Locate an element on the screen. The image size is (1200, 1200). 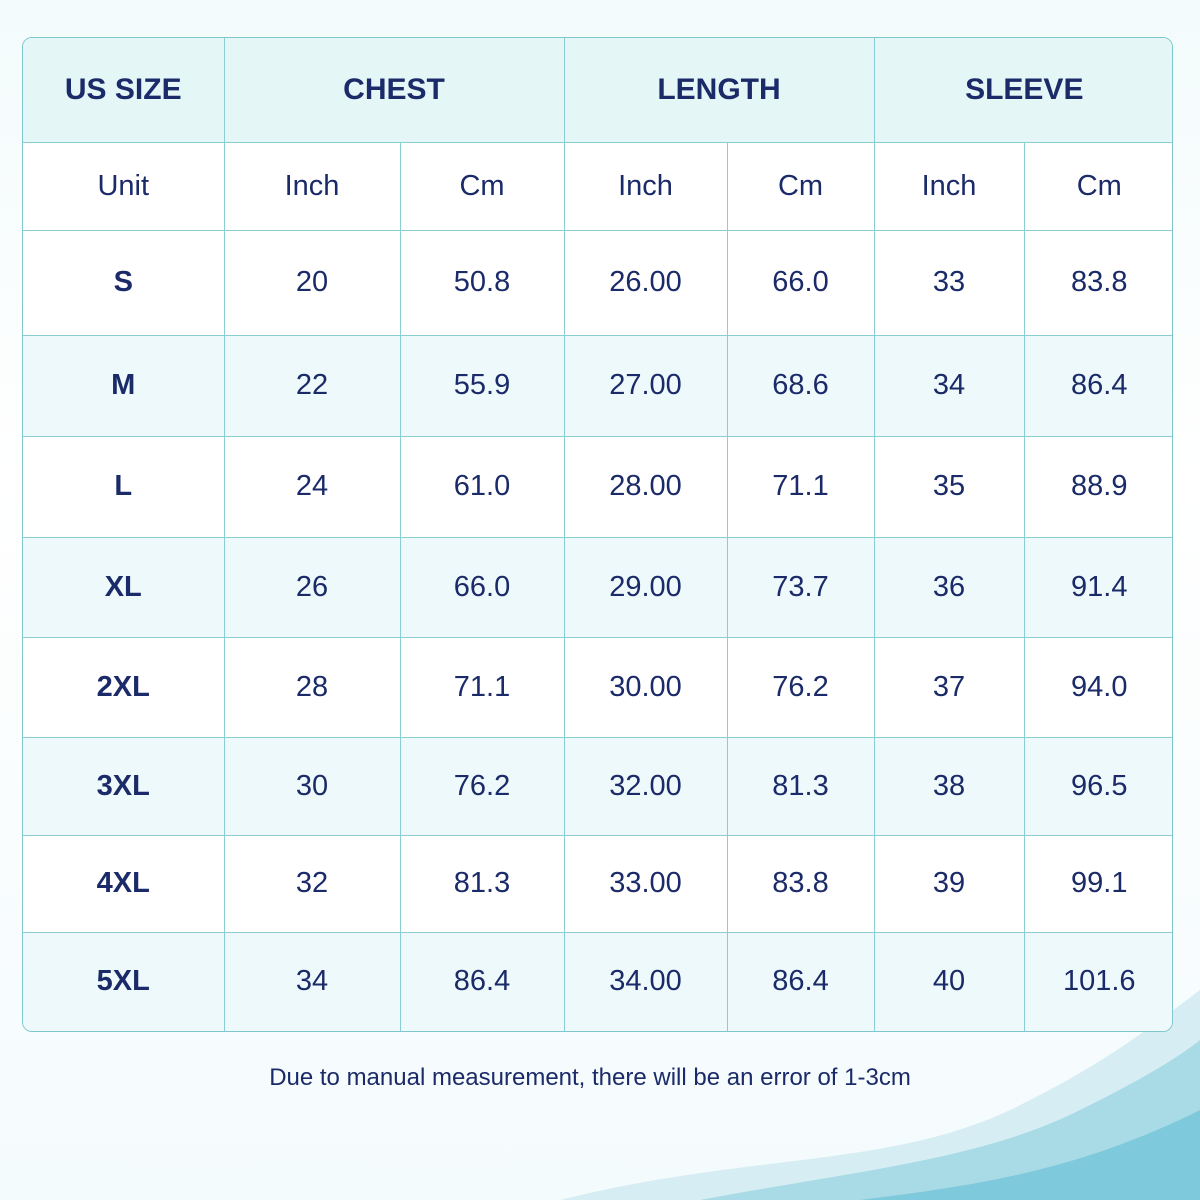
measure-cell: 61.0 is located at coordinates (482, 486).